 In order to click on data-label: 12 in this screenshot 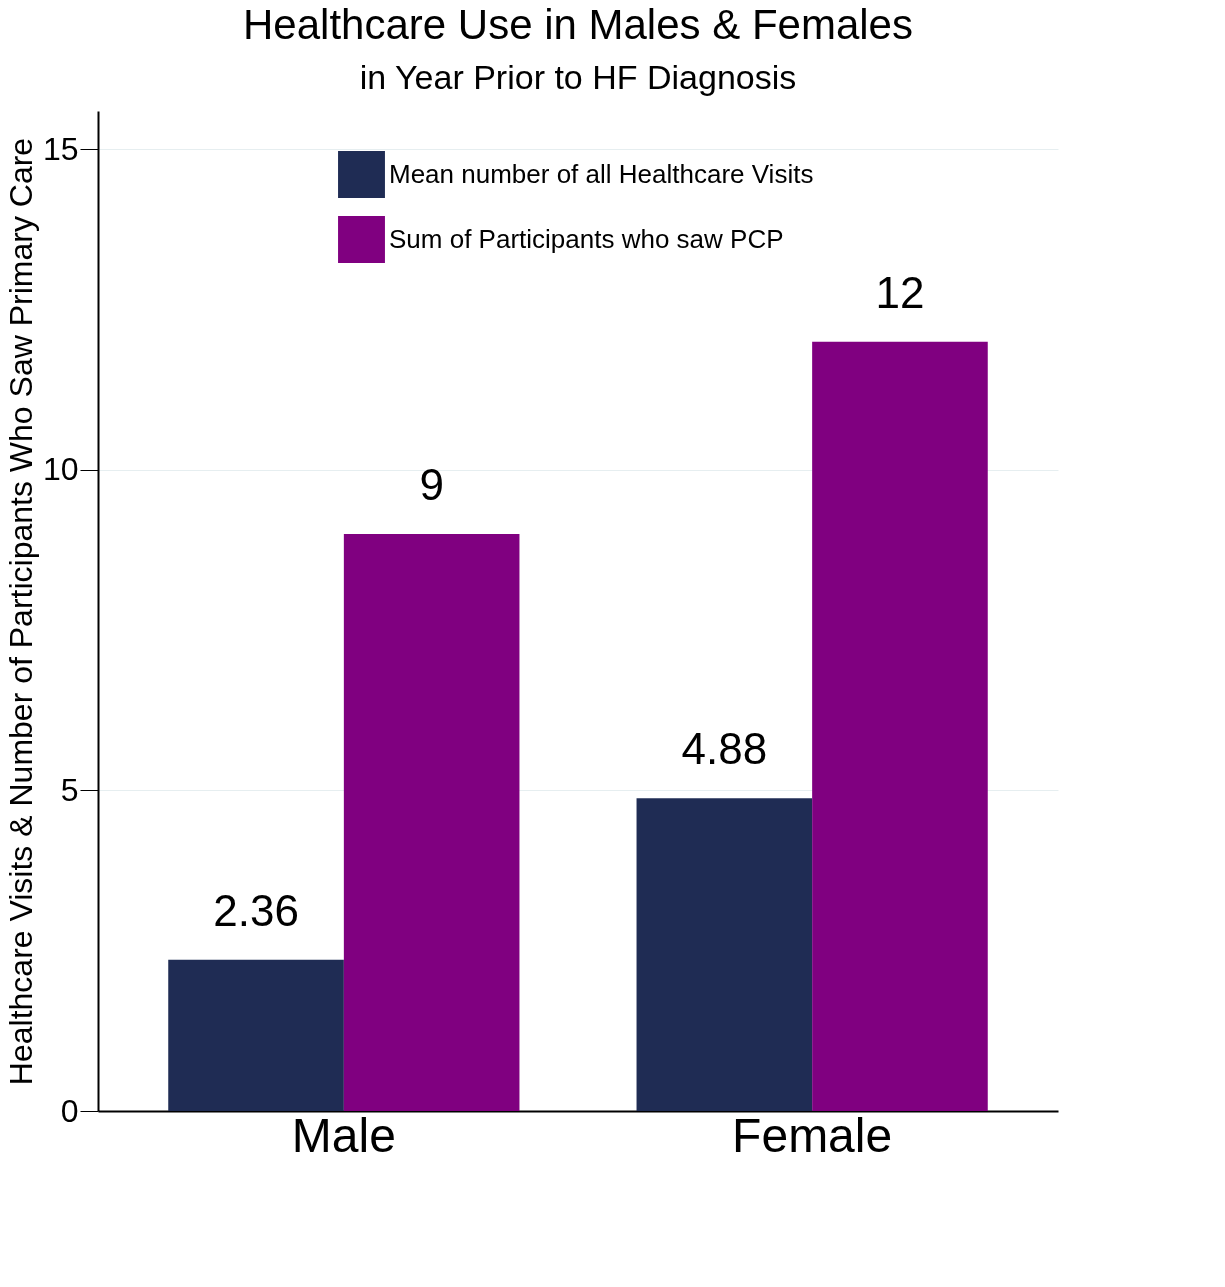, I will do `click(900, 292)`.